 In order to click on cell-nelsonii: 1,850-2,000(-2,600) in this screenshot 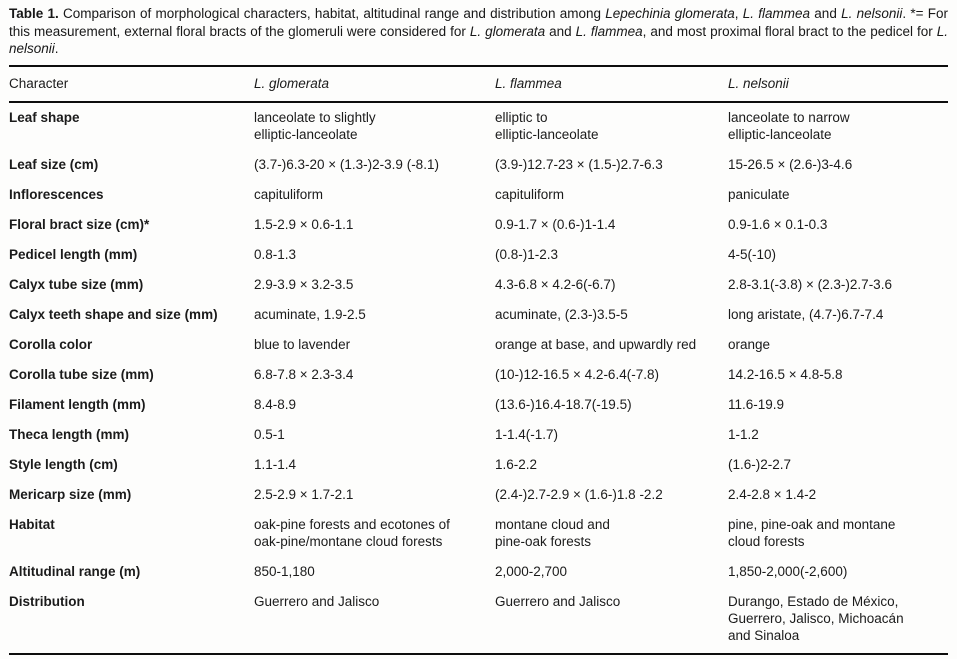, I will do `click(788, 571)`.